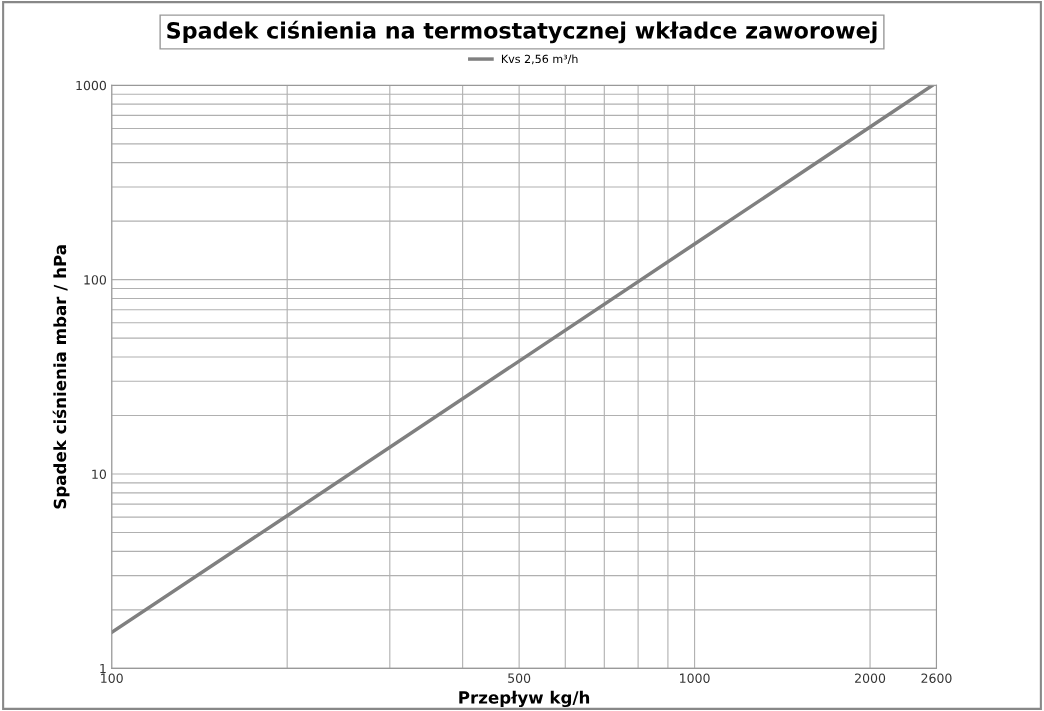  I want to click on x-tick-label: 2600, so click(936, 678).